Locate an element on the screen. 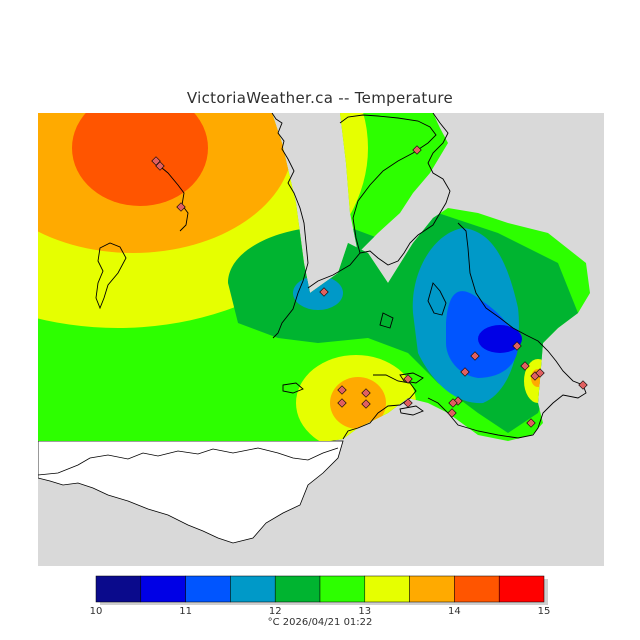 This screenshot has width=640, height=640. legend-ticks: 10 11 12 13 14 15 is located at coordinates (320, 611).